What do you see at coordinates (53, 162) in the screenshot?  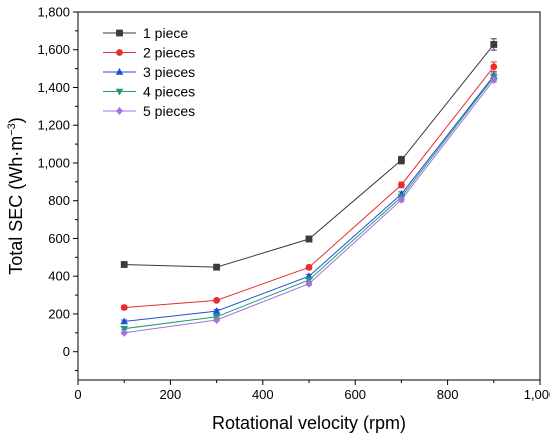 I see `y-tick-label: 1,000` at bounding box center [53, 162].